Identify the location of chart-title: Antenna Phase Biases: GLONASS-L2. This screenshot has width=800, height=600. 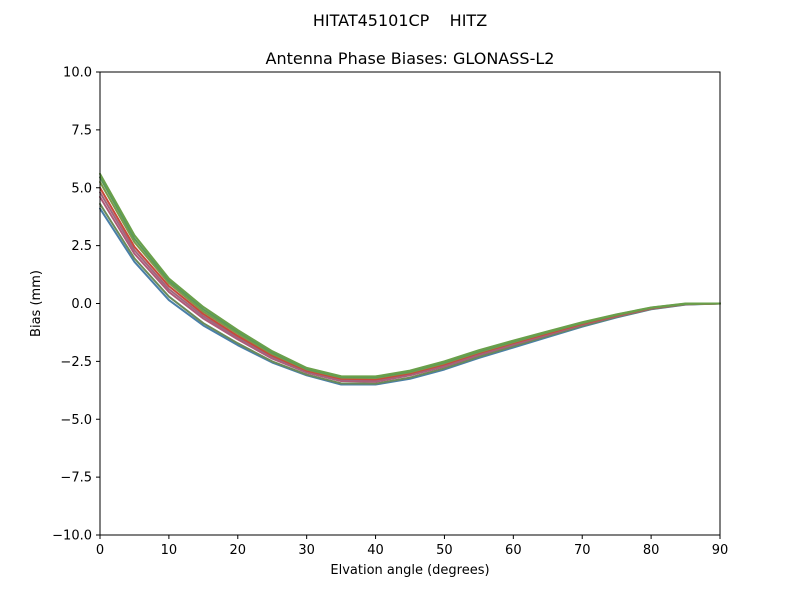
(410, 58).